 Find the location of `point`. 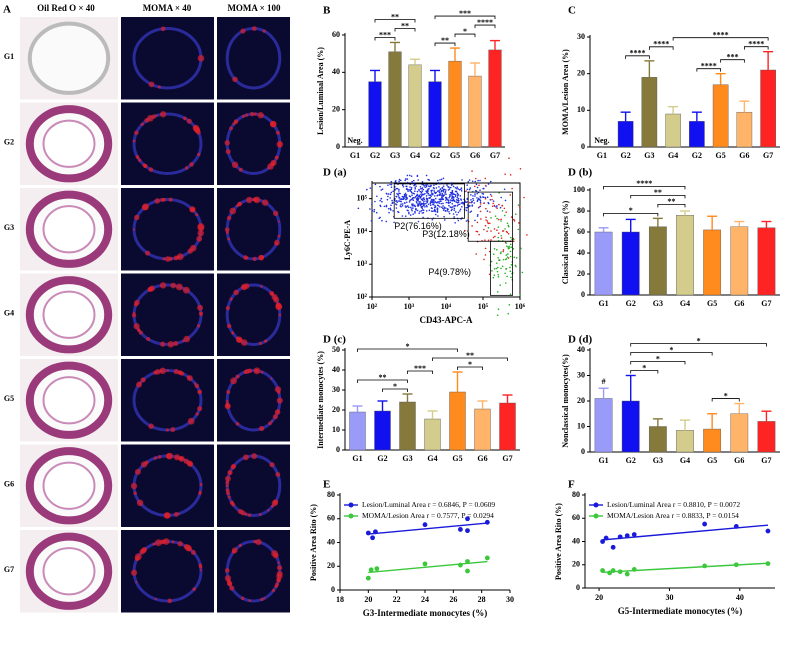

point is located at coordinates (768, 563).